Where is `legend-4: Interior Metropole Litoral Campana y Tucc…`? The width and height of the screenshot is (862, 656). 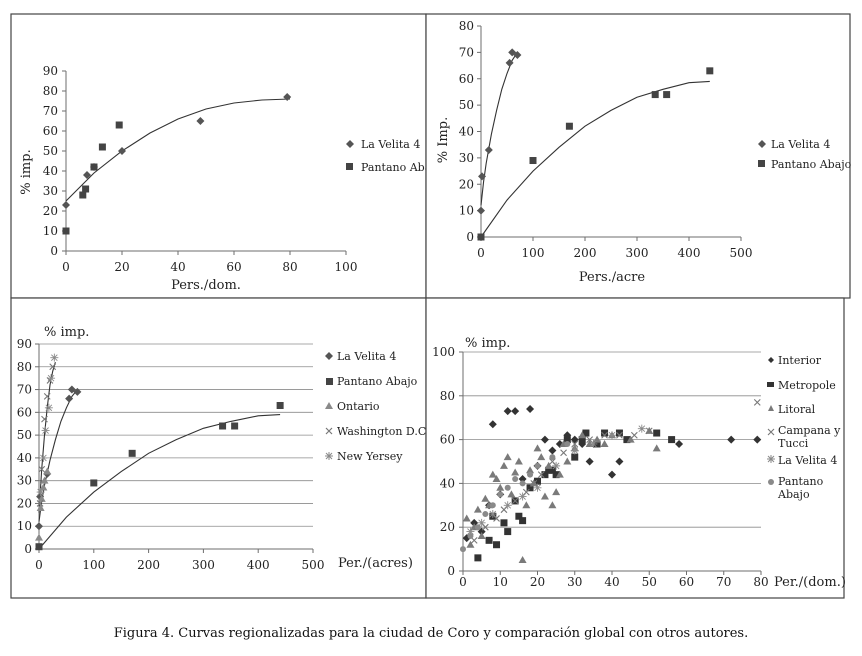 legend-4: Interior Metropole Litoral Campana y Tucc… is located at coordinates (804, 427).